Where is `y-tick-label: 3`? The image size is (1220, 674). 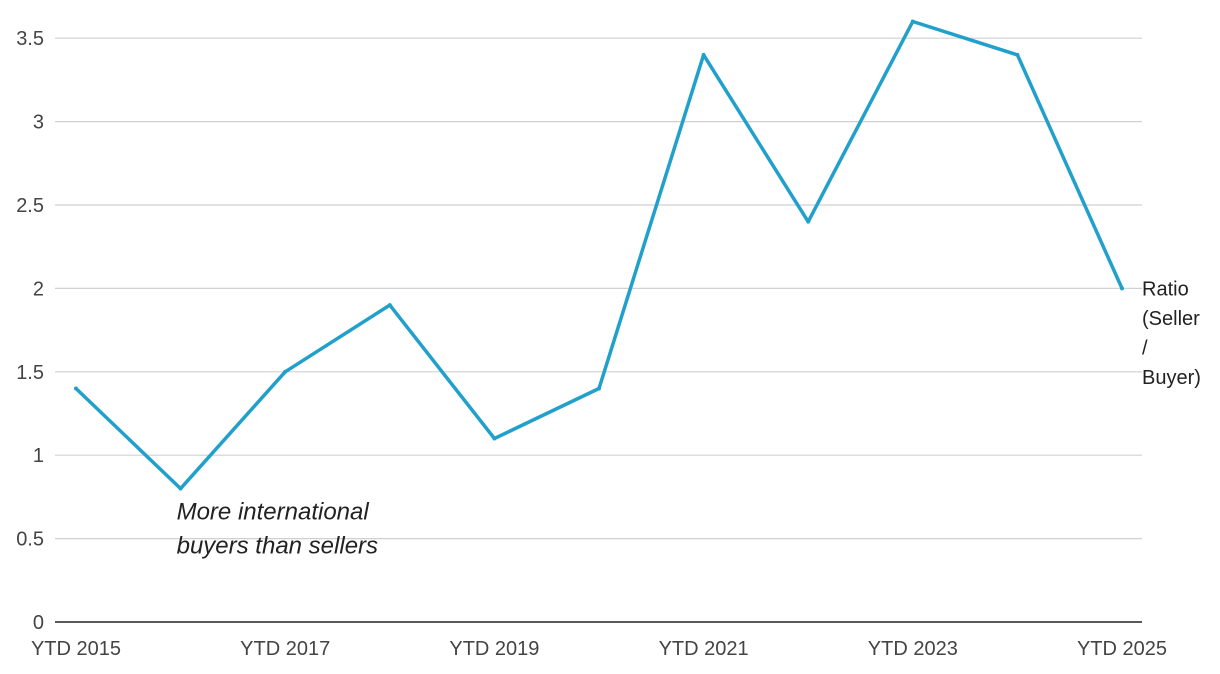
y-tick-label: 3 is located at coordinates (38, 123).